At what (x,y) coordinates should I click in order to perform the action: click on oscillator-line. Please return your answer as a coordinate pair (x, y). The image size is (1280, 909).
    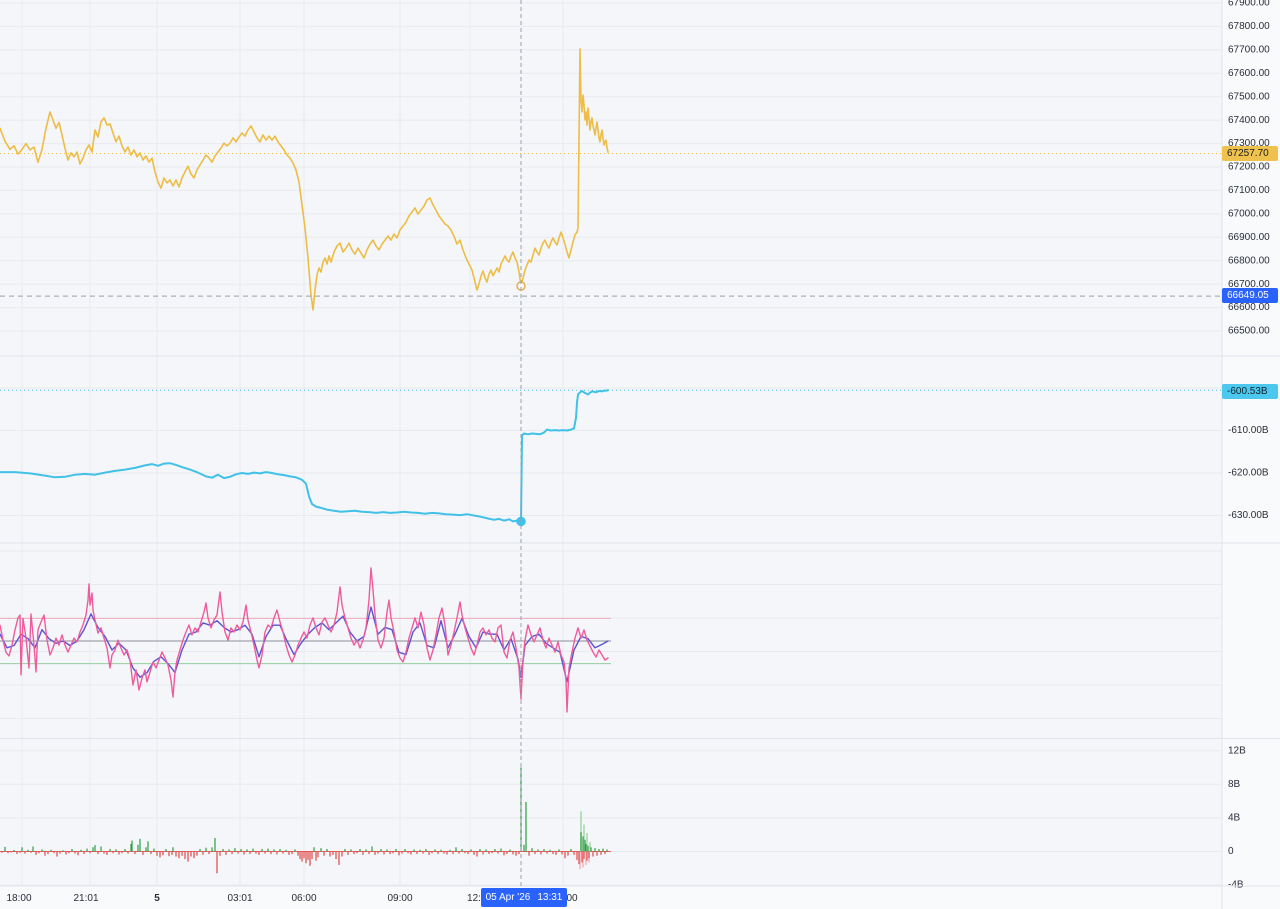
    Looking at the image, I should click on (304, 640).